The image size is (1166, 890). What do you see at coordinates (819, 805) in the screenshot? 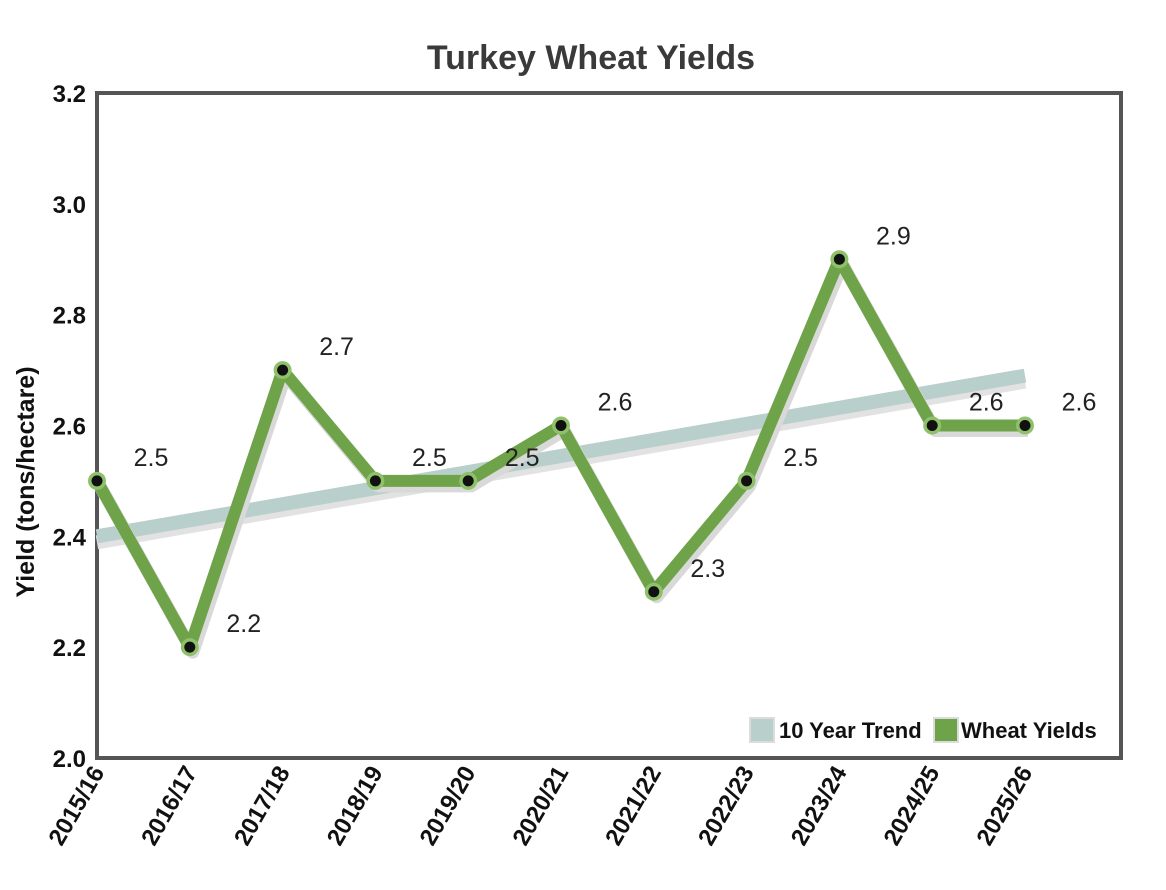
I see `x-tick-label: 2023/24` at bounding box center [819, 805].